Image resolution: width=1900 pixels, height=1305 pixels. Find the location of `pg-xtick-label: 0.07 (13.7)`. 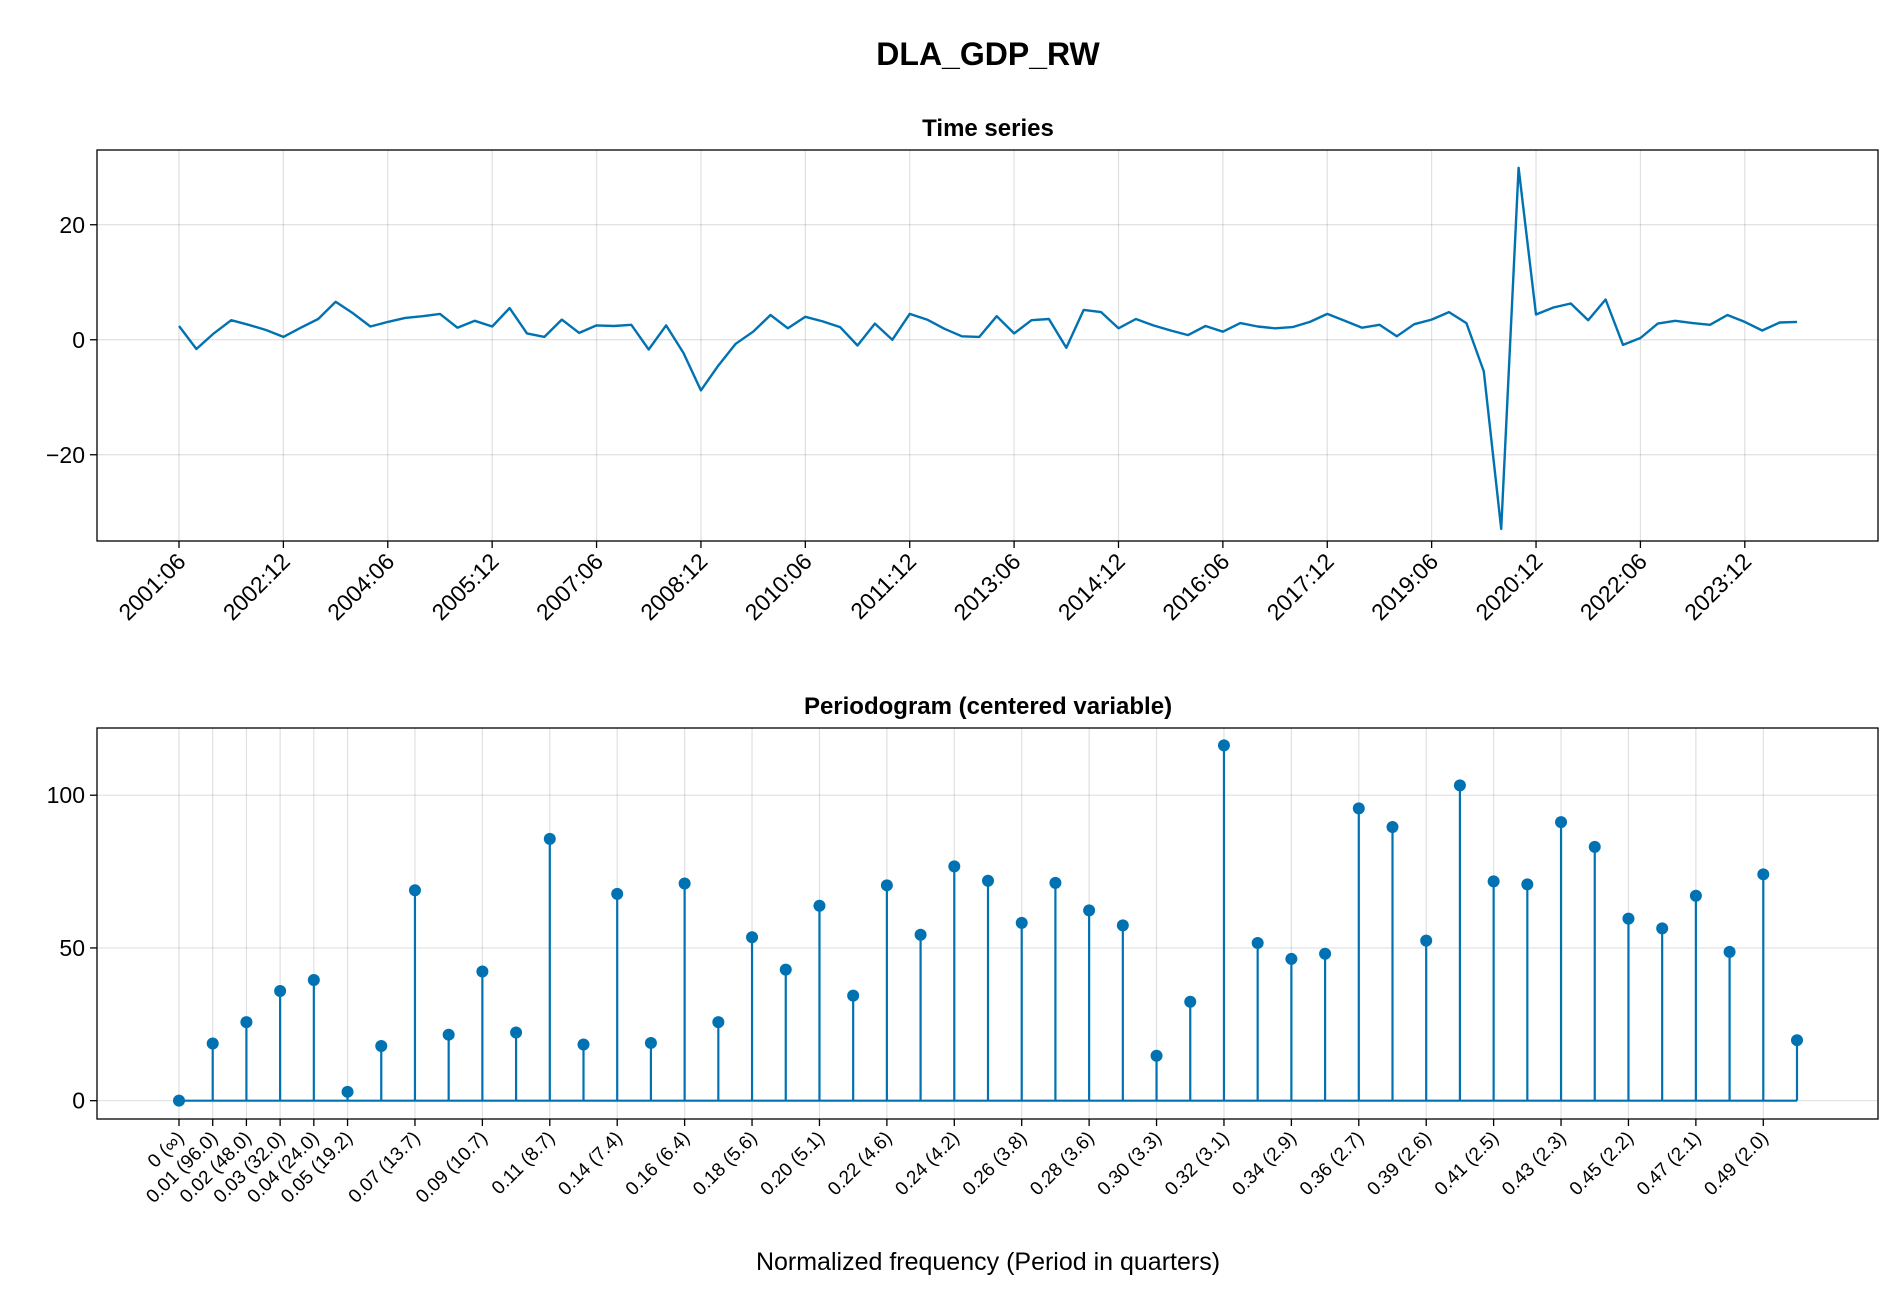

pg-xtick-label: 0.07 (13.7) is located at coordinates (385, 1168).